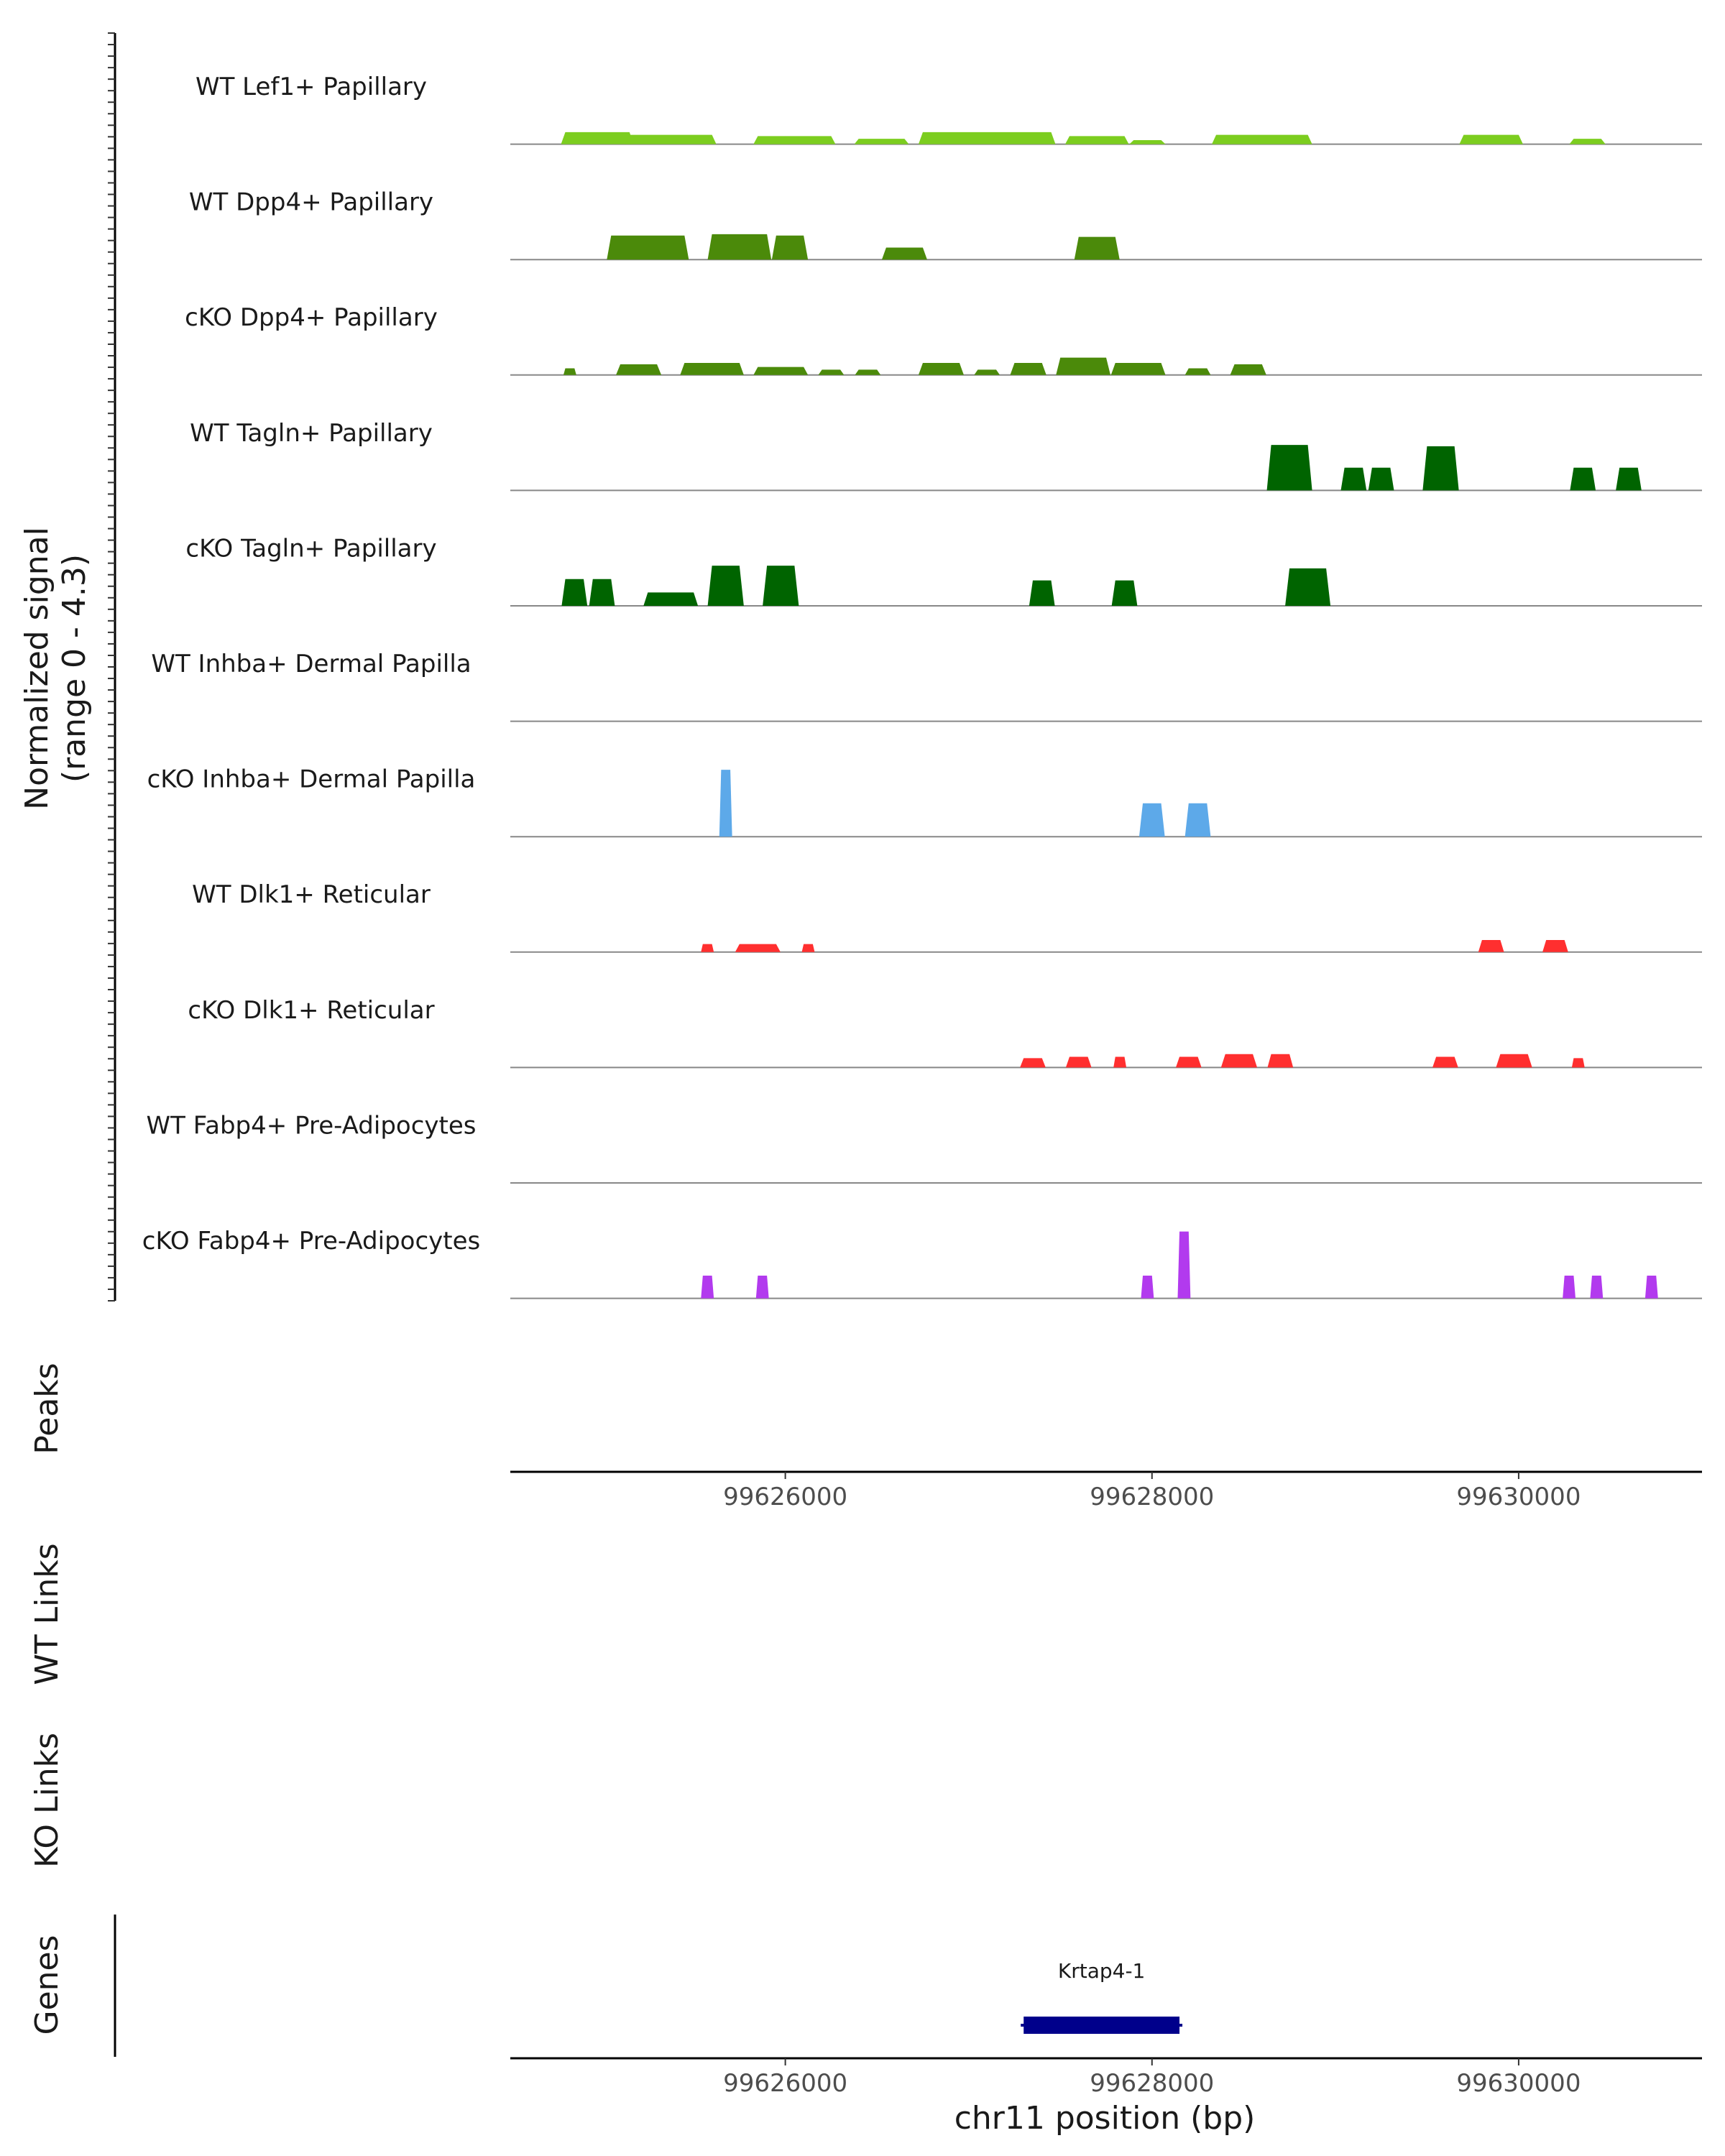 This screenshot has width=1725, height=2156. Describe the element at coordinates (946, 455) in the screenshot. I see `track-4: WT Tagln+ Papillary` at that location.